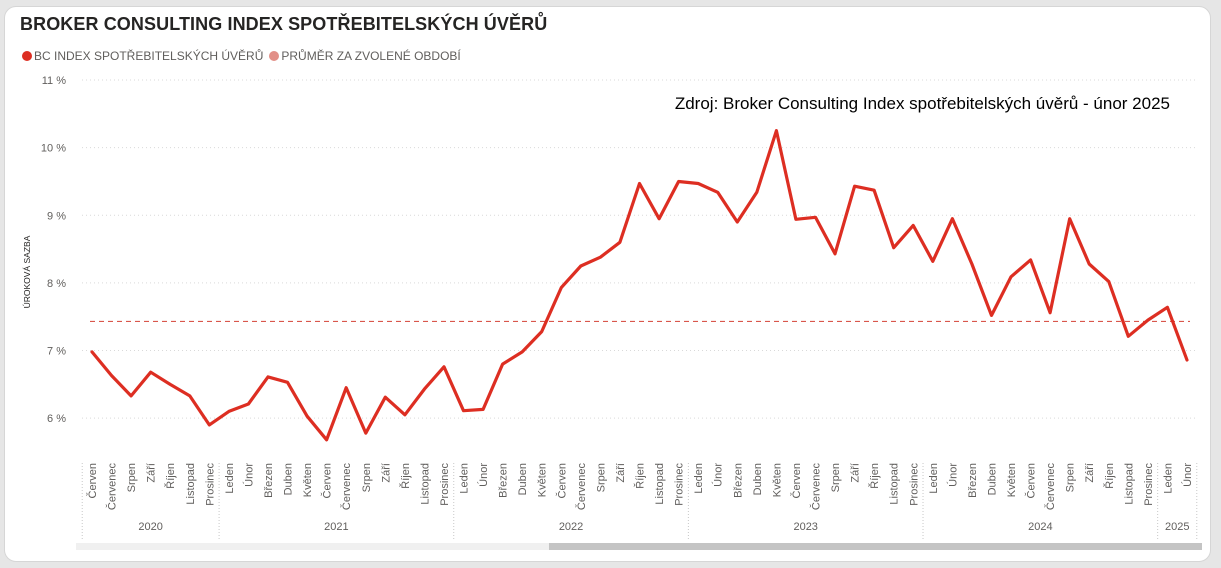 The width and height of the screenshot is (1221, 568). Describe the element at coordinates (53, 149) in the screenshot. I see `y-tick-label: 10 %` at that location.